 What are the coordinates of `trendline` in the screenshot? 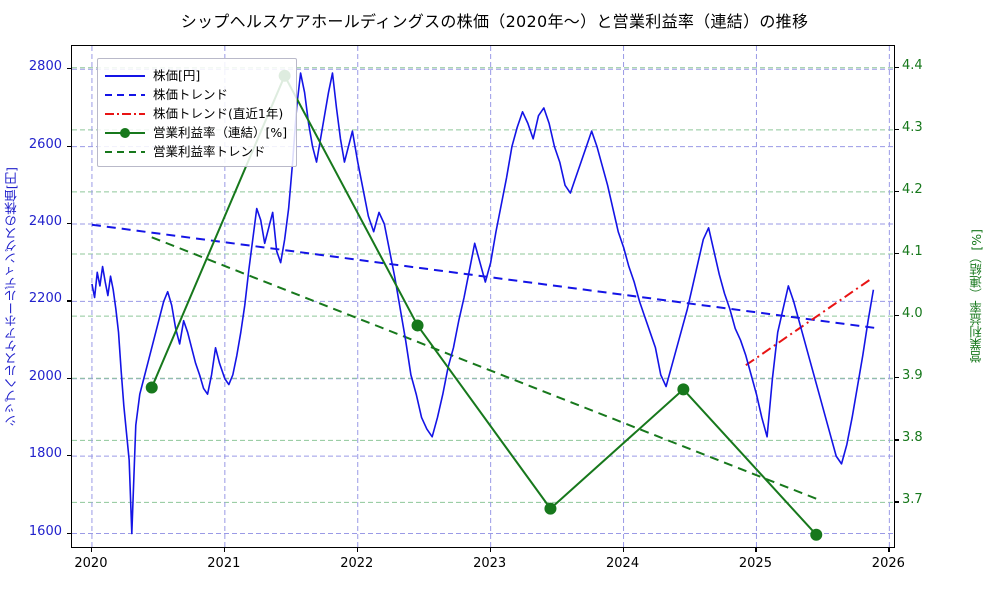 It's located at (807, 323).